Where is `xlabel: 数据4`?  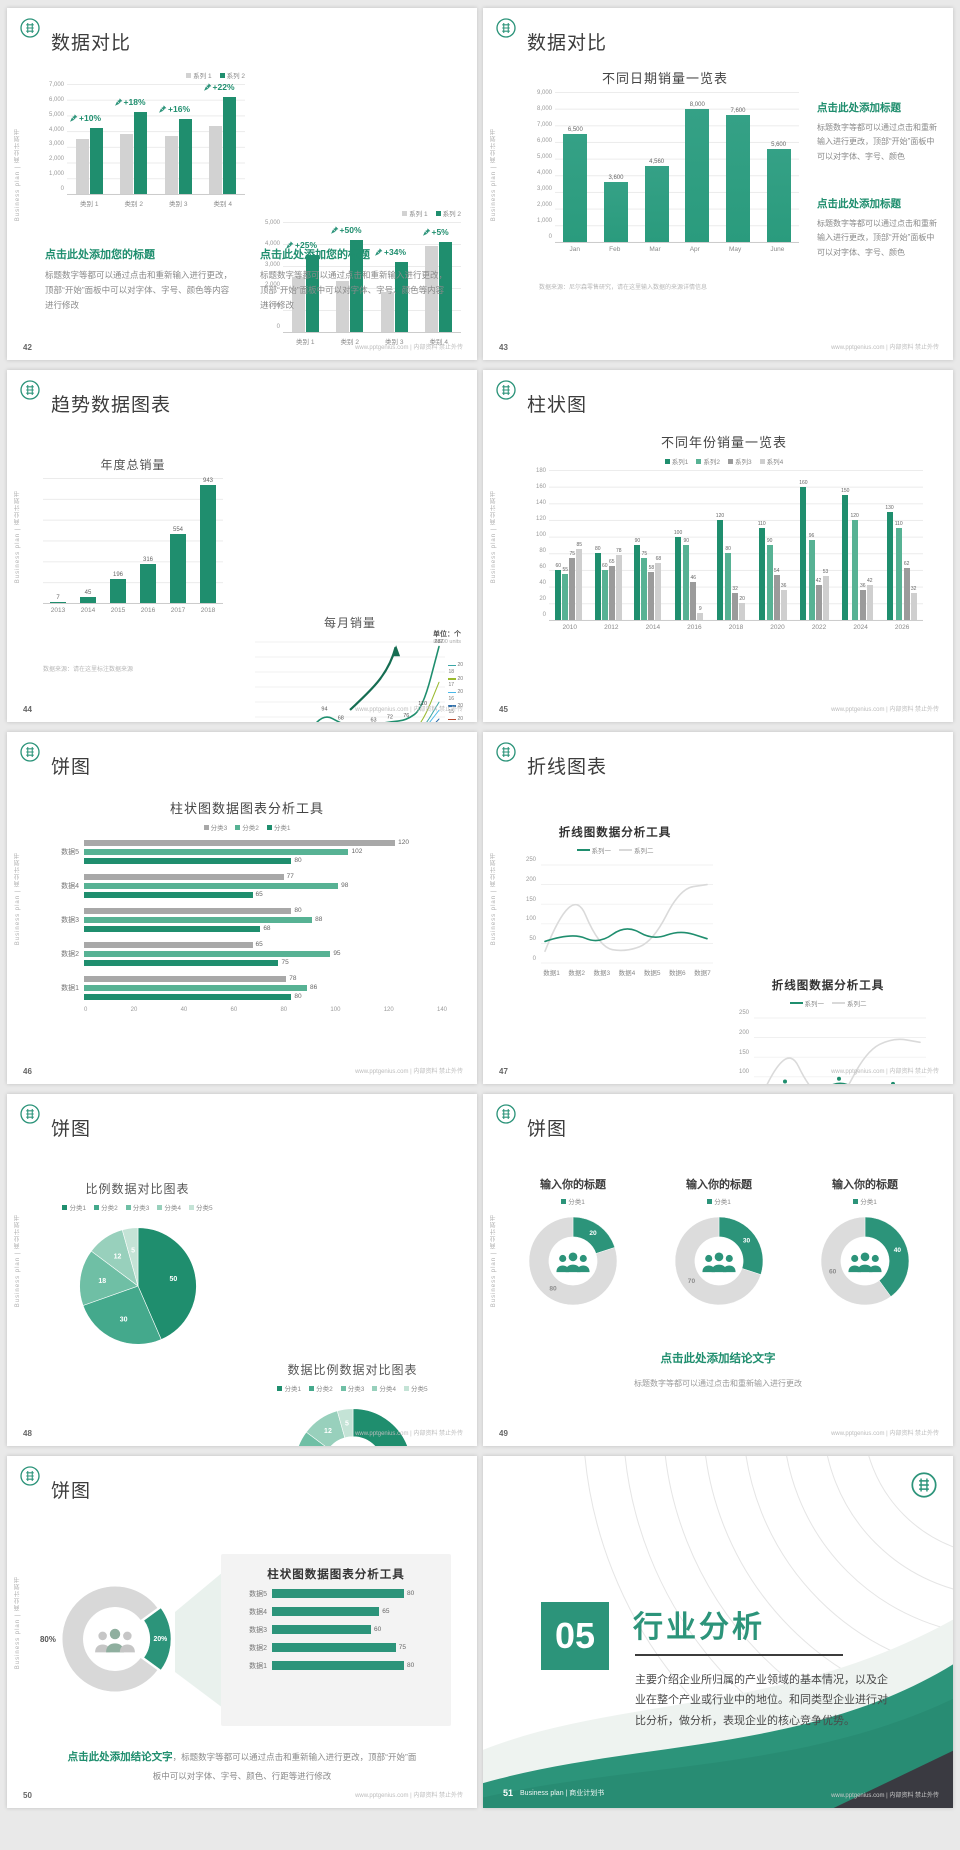
xlabel: 数据4 is located at coordinates (627, 973).